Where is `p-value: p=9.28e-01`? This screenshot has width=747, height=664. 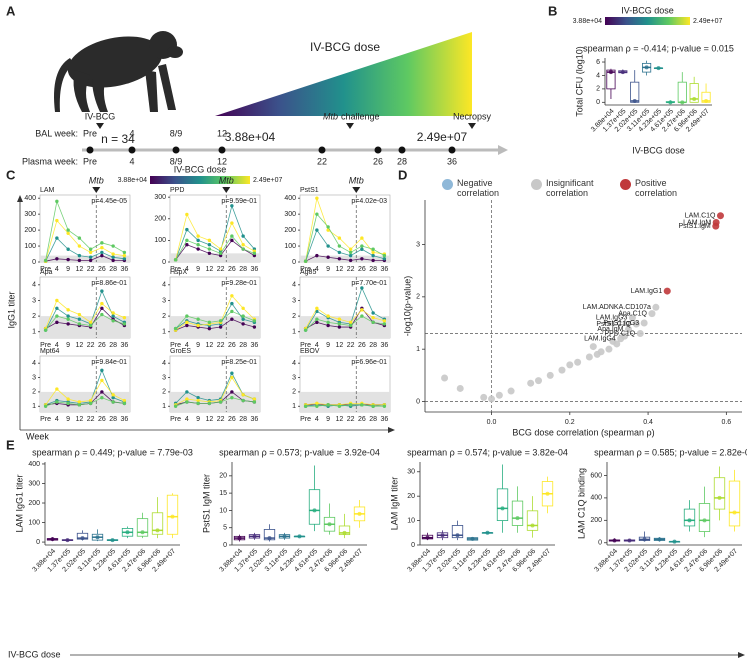 p-value: p=9.28e-01 is located at coordinates (239, 283).